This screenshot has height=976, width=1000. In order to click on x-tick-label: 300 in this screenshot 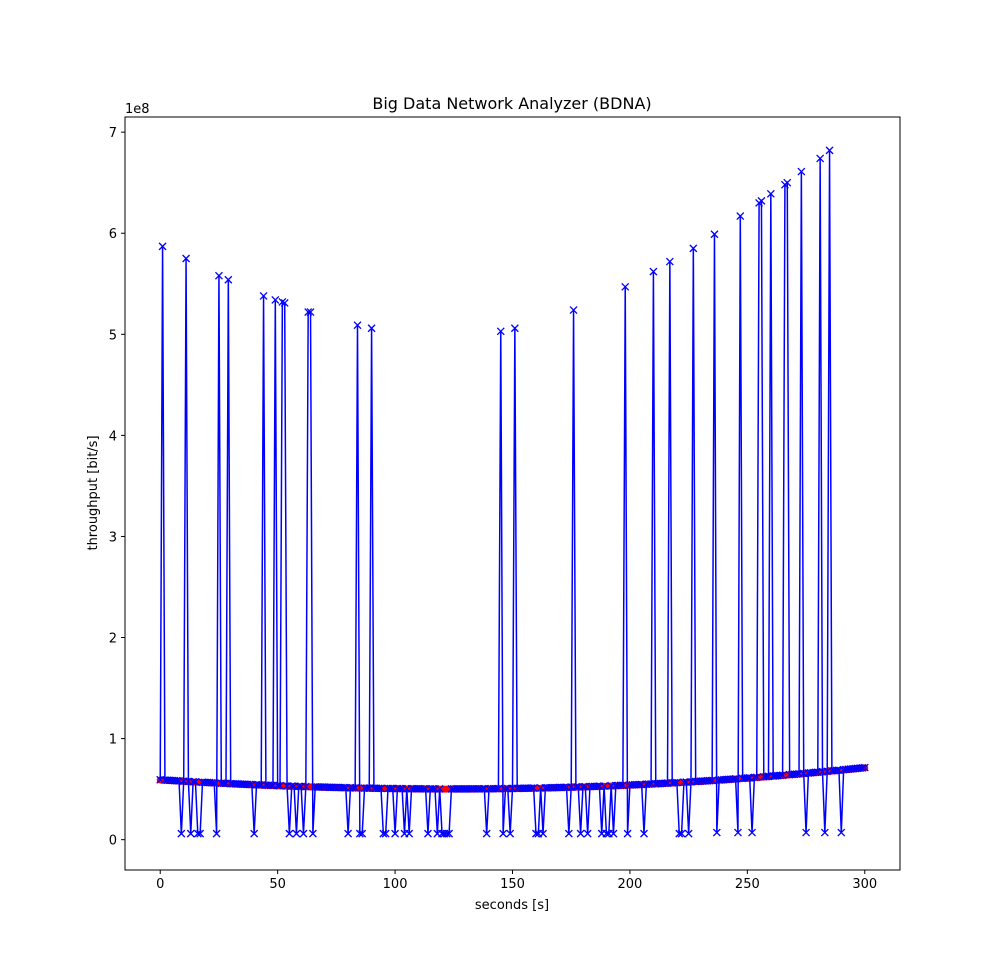, I will do `click(864, 884)`.